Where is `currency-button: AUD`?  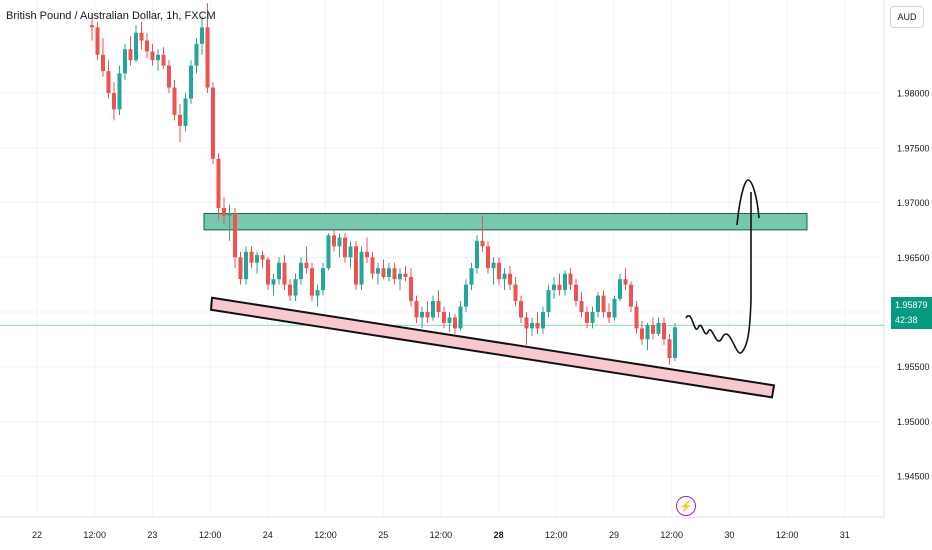
currency-button: AUD is located at coordinates (907, 17).